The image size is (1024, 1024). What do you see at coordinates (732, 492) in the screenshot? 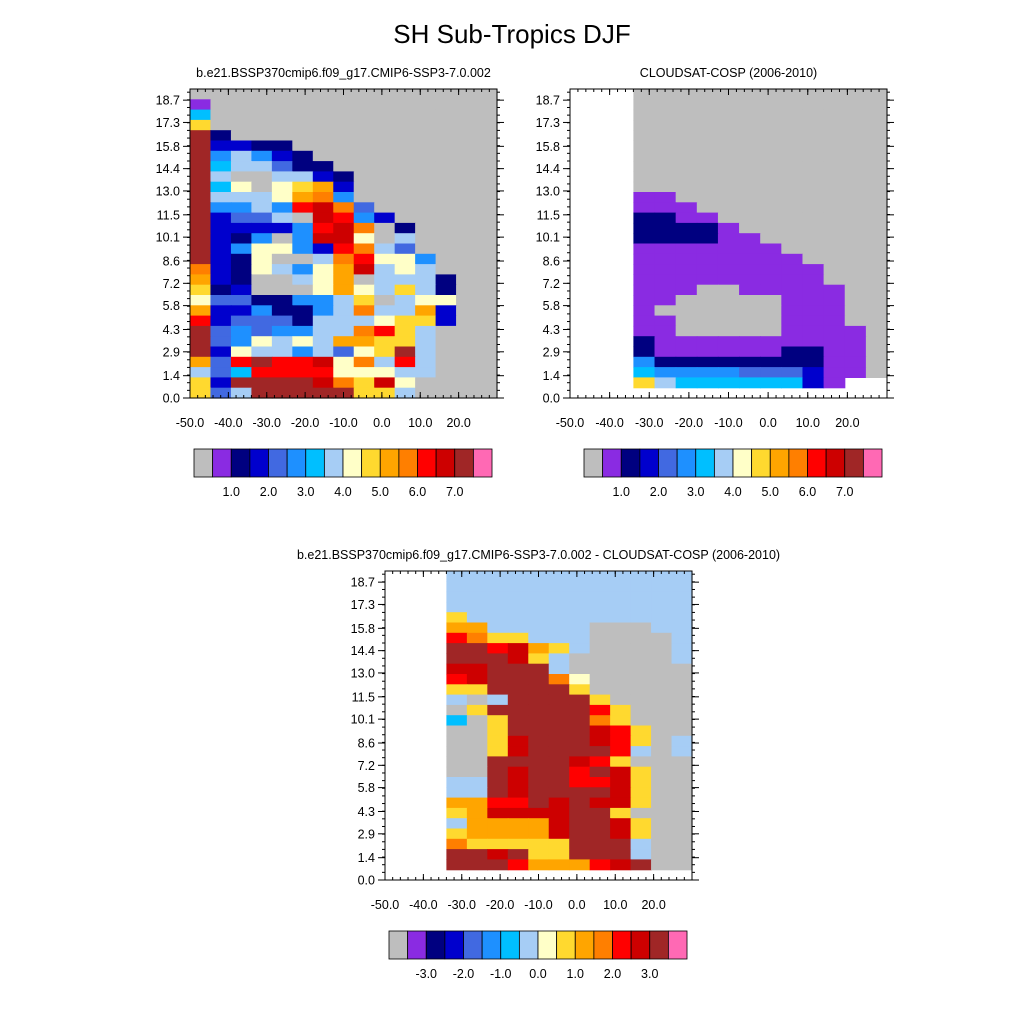
I see `colorbar-label: 4.0` at bounding box center [732, 492].